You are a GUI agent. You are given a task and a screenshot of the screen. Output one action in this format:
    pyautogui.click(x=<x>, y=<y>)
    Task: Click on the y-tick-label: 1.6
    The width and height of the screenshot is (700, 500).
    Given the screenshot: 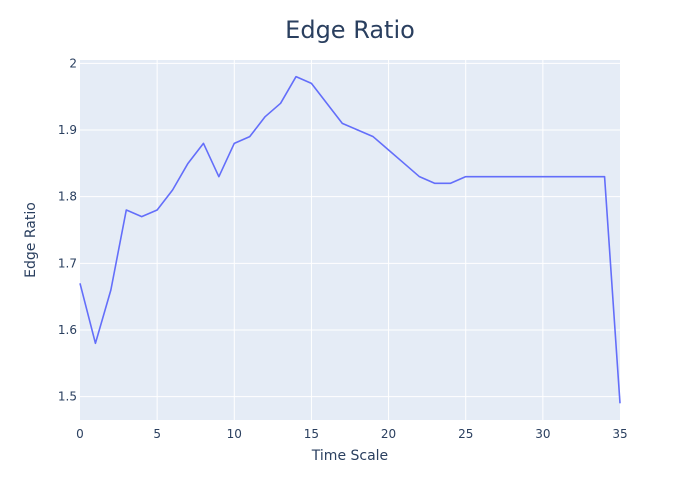 What is the action you would take?
    pyautogui.click(x=67, y=330)
    